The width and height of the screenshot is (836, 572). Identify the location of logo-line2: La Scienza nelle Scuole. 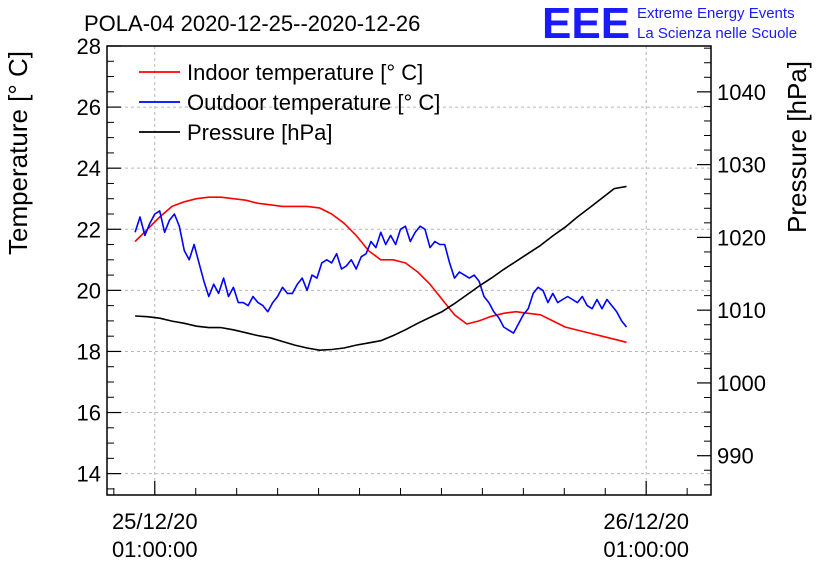
(717, 33).